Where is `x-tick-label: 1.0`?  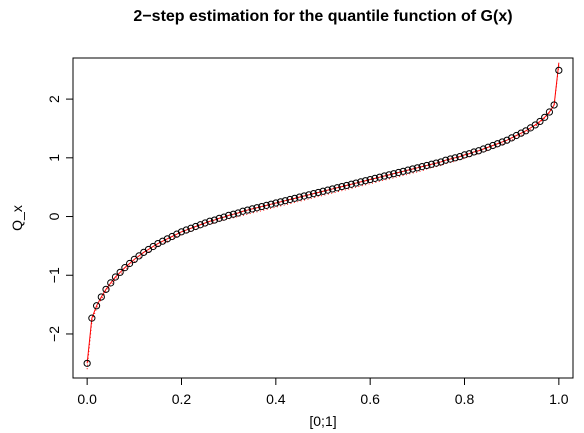
x-tick-label: 1.0 is located at coordinates (559, 399).